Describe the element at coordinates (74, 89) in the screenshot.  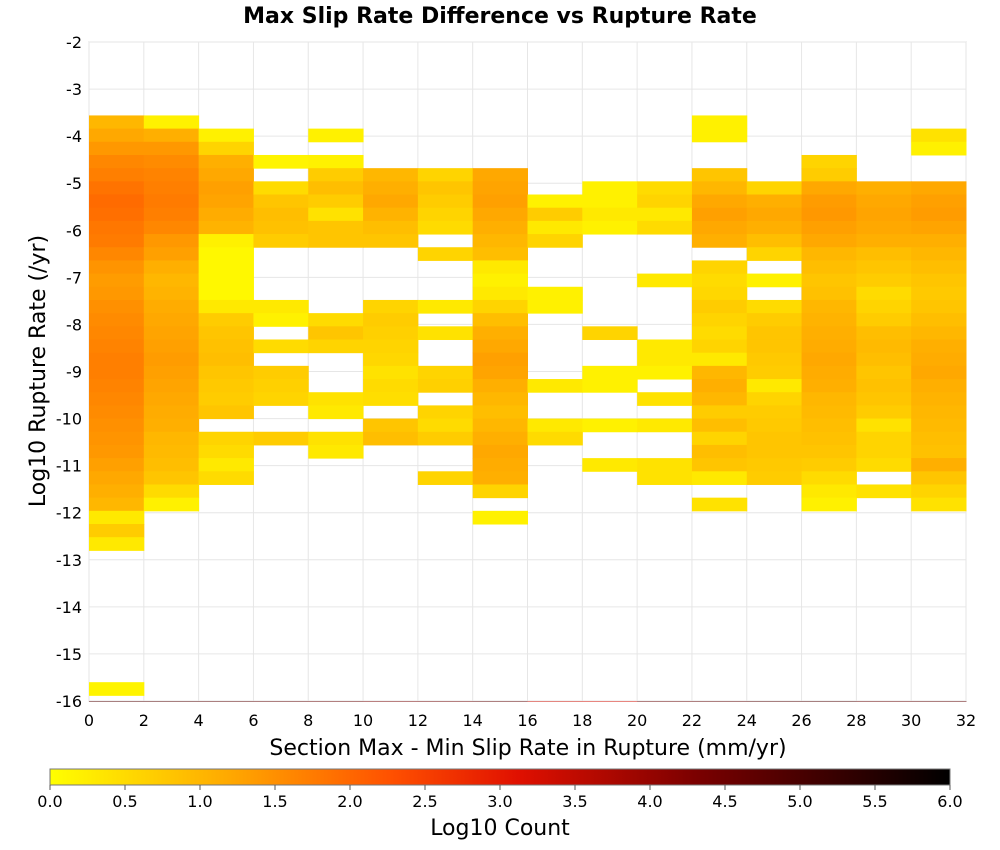
I see `y-tick-label: -3` at that location.